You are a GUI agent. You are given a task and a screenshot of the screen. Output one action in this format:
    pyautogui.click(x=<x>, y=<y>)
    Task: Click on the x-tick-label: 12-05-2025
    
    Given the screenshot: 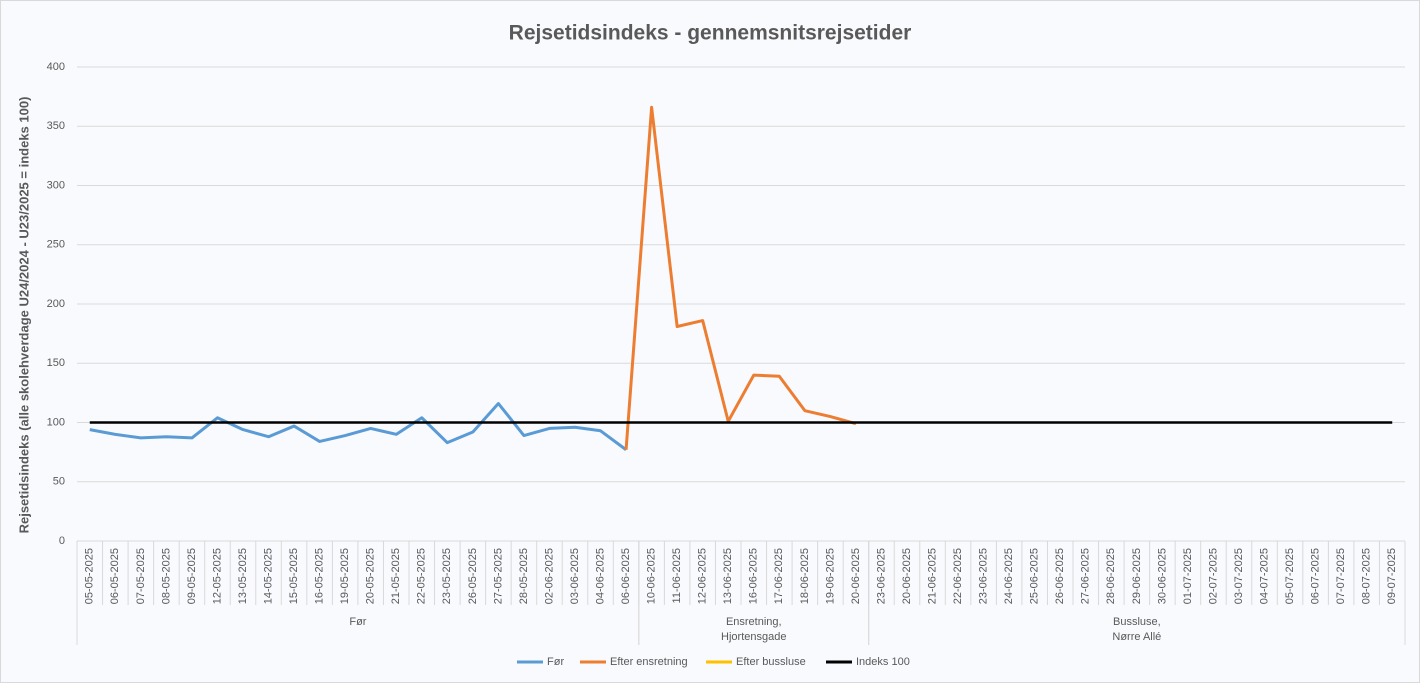 What is the action you would take?
    pyautogui.click(x=217, y=576)
    